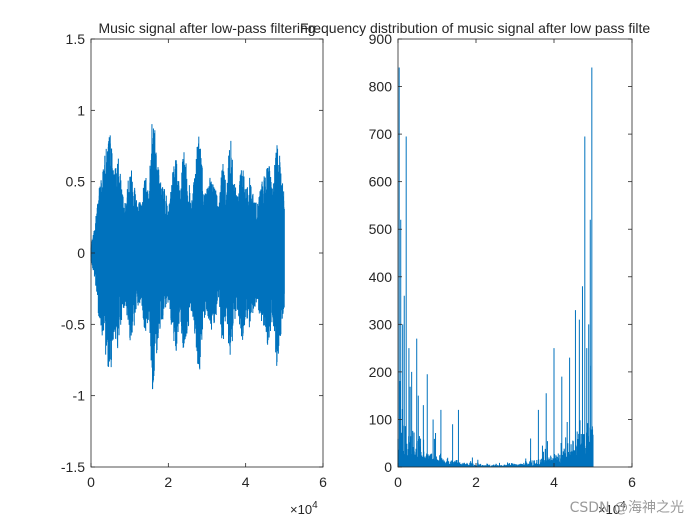 The height and width of the screenshot is (525, 700). Describe the element at coordinates (381, 324) in the screenshot. I see `y-tick-label: 300` at that location.